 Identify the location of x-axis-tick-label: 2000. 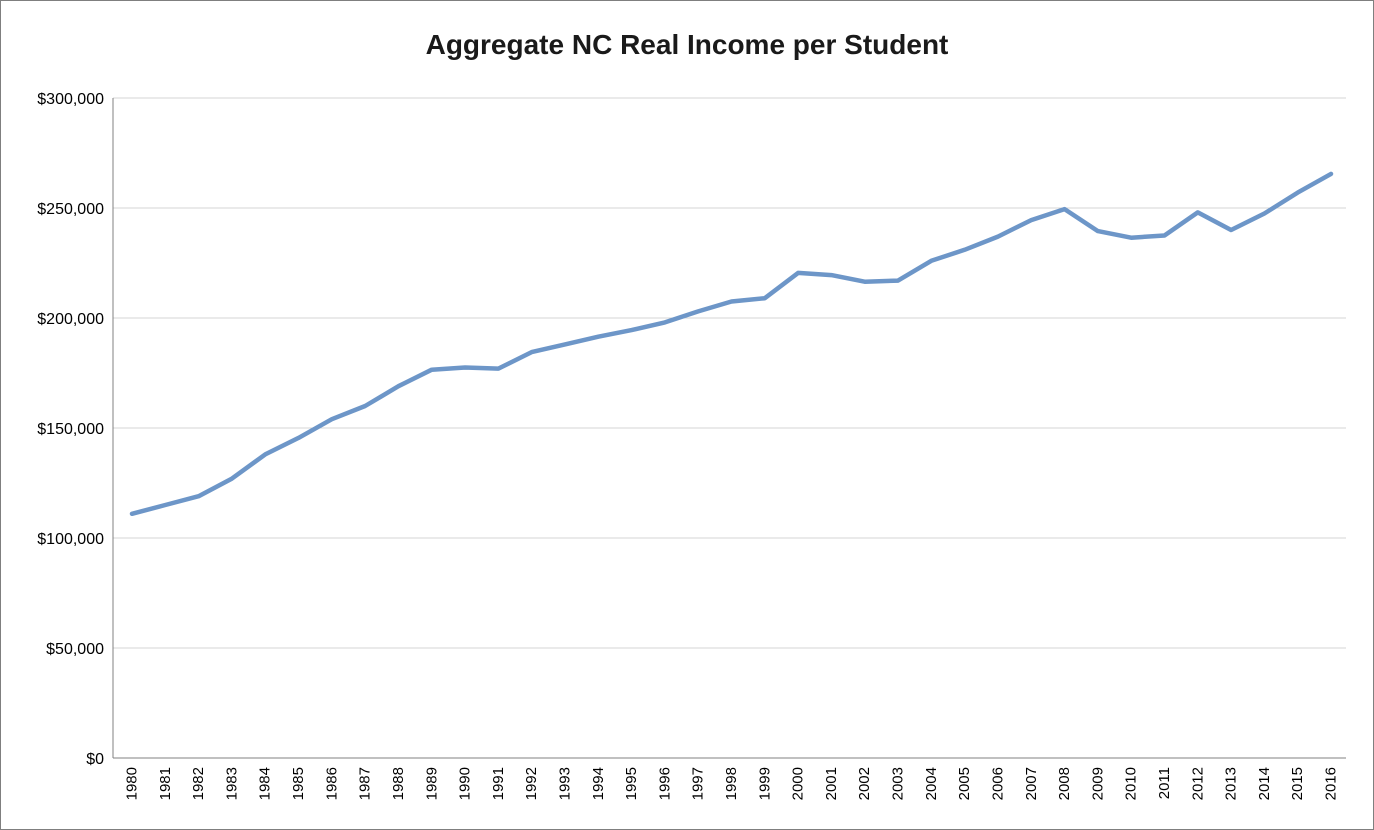
(798, 783).